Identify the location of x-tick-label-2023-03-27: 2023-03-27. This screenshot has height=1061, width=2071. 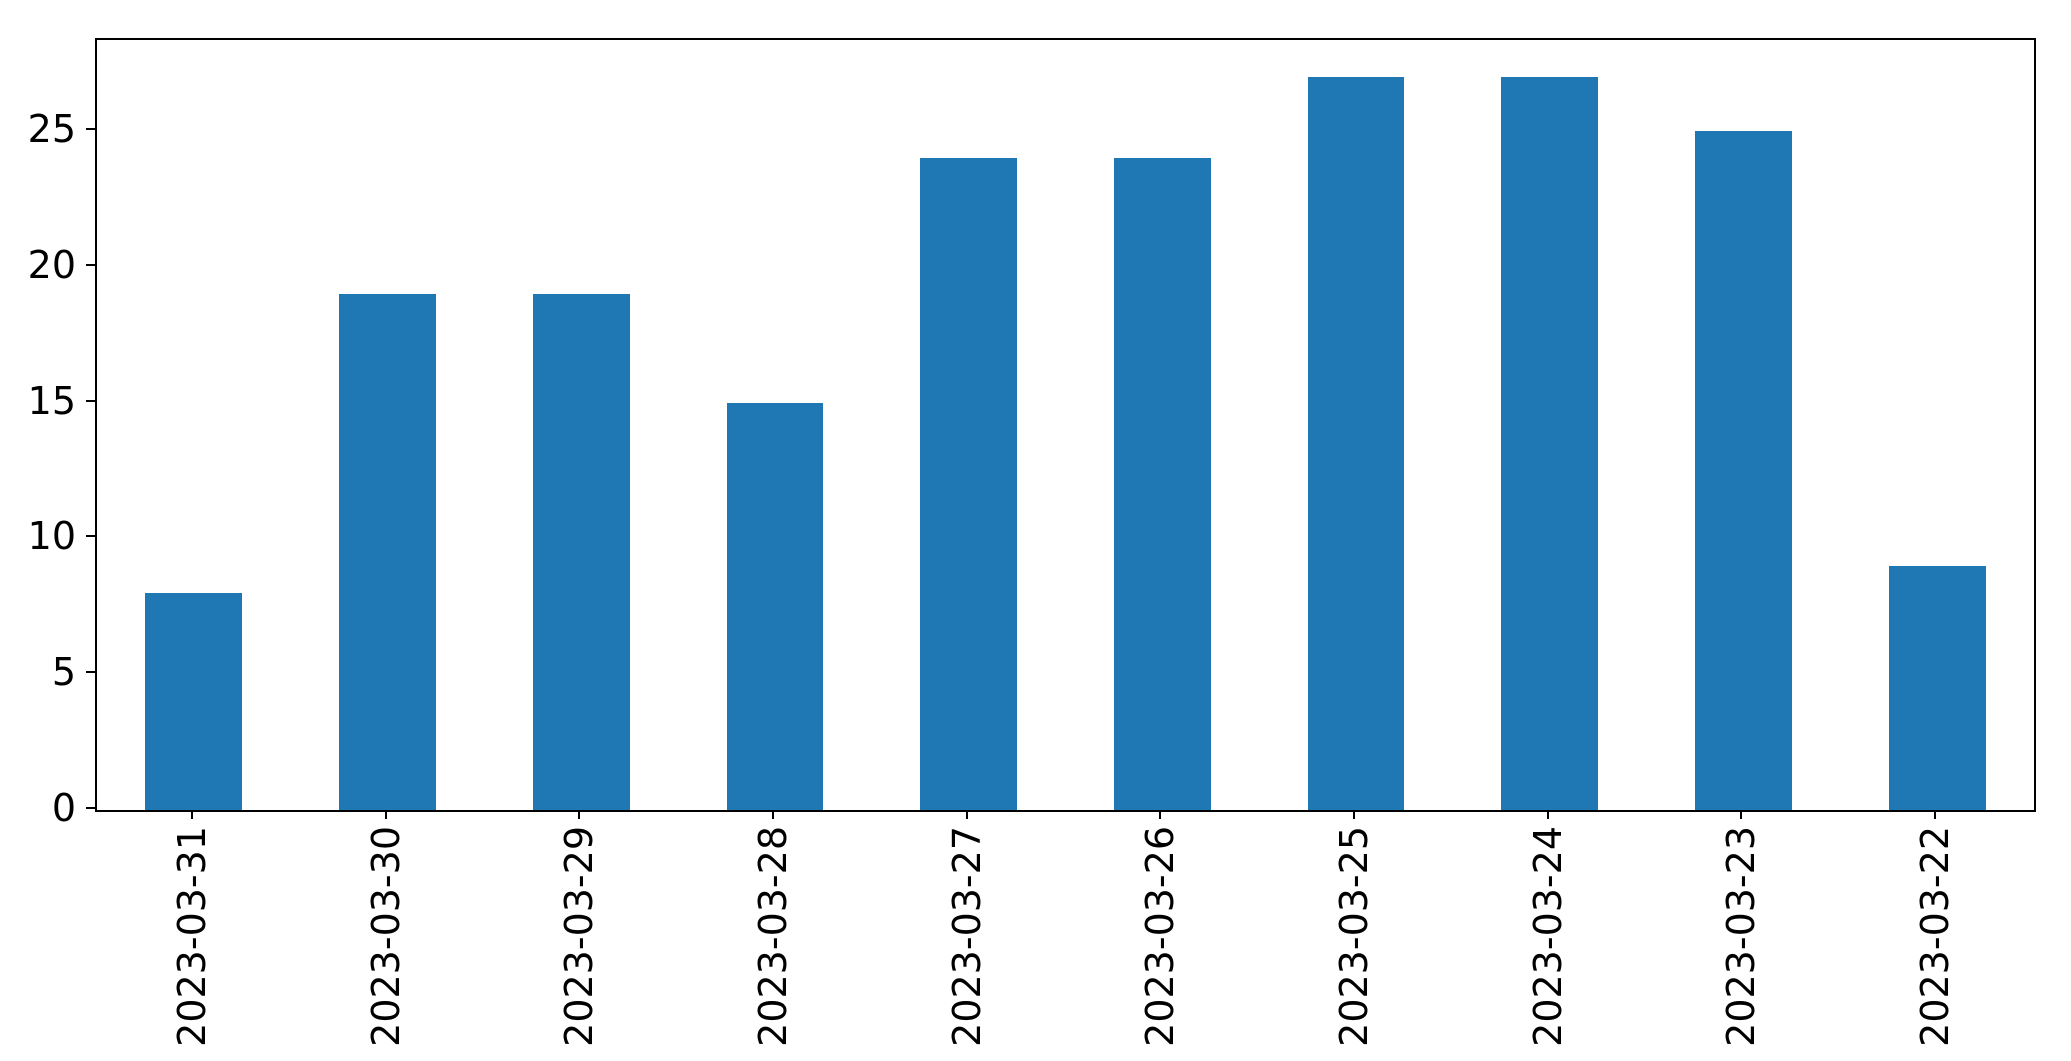
(966, 936).